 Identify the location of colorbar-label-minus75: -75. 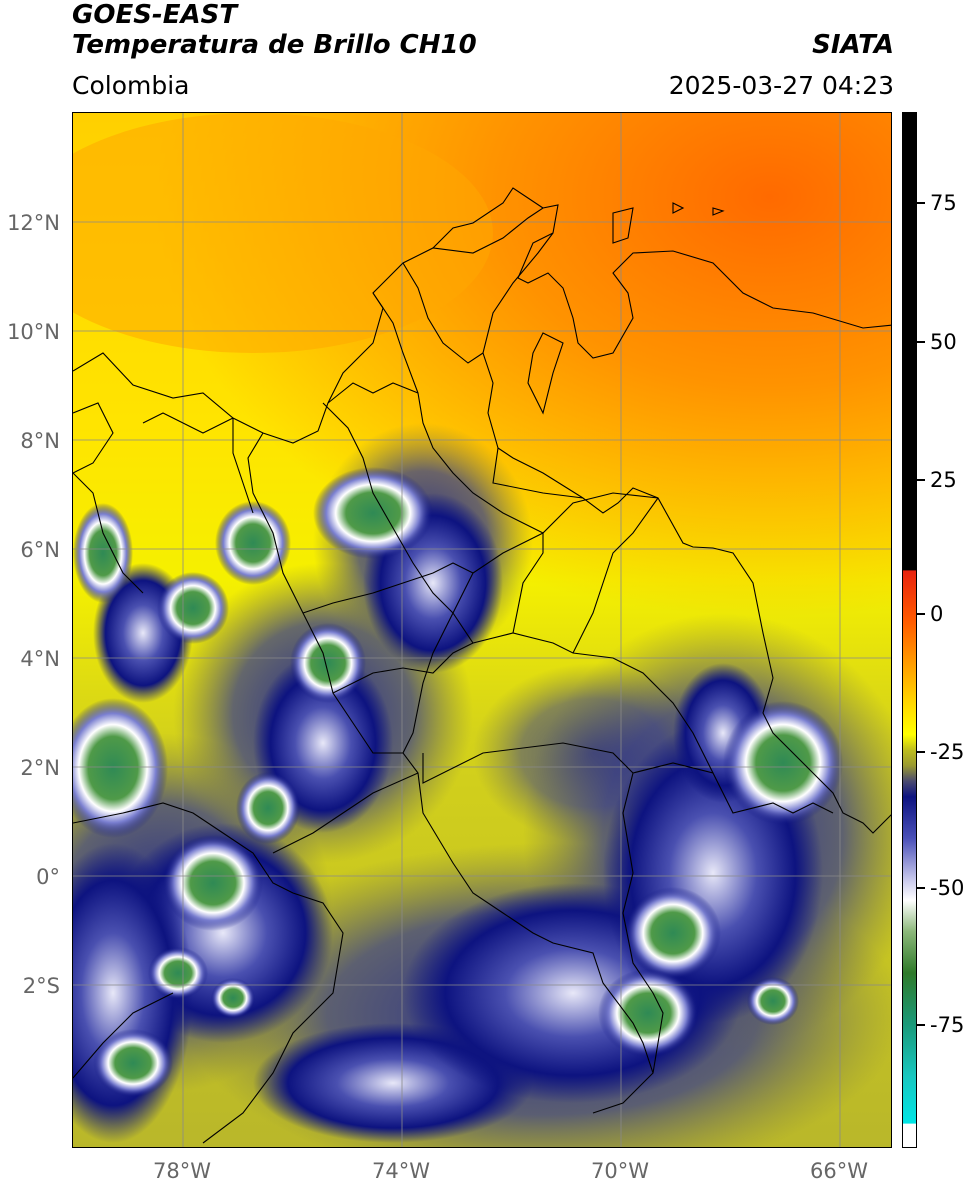
(947, 1025).